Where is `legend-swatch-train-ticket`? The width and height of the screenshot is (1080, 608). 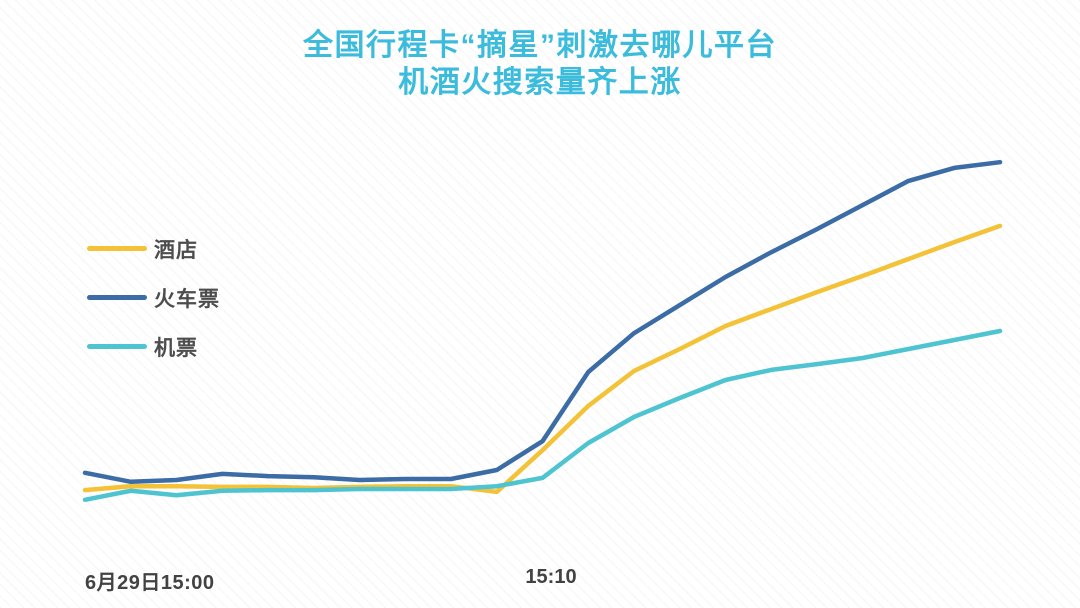 legend-swatch-train-ticket is located at coordinates (117, 297).